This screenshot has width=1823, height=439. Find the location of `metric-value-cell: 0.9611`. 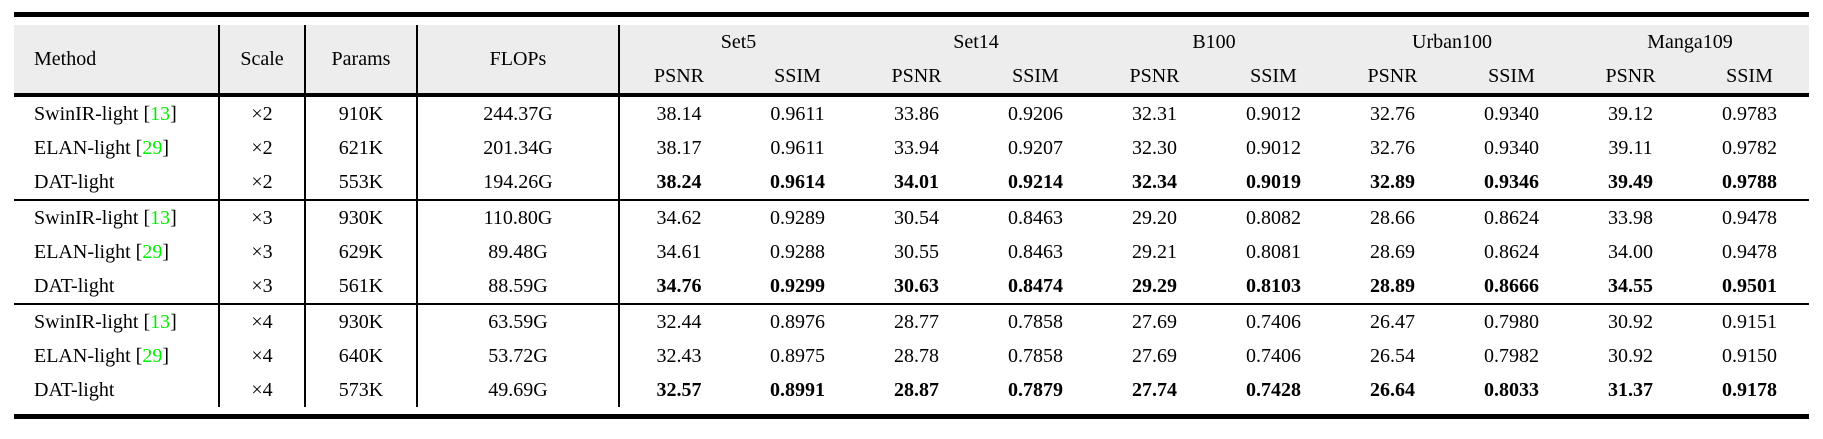

metric-value-cell: 0.9611 is located at coordinates (797, 147).